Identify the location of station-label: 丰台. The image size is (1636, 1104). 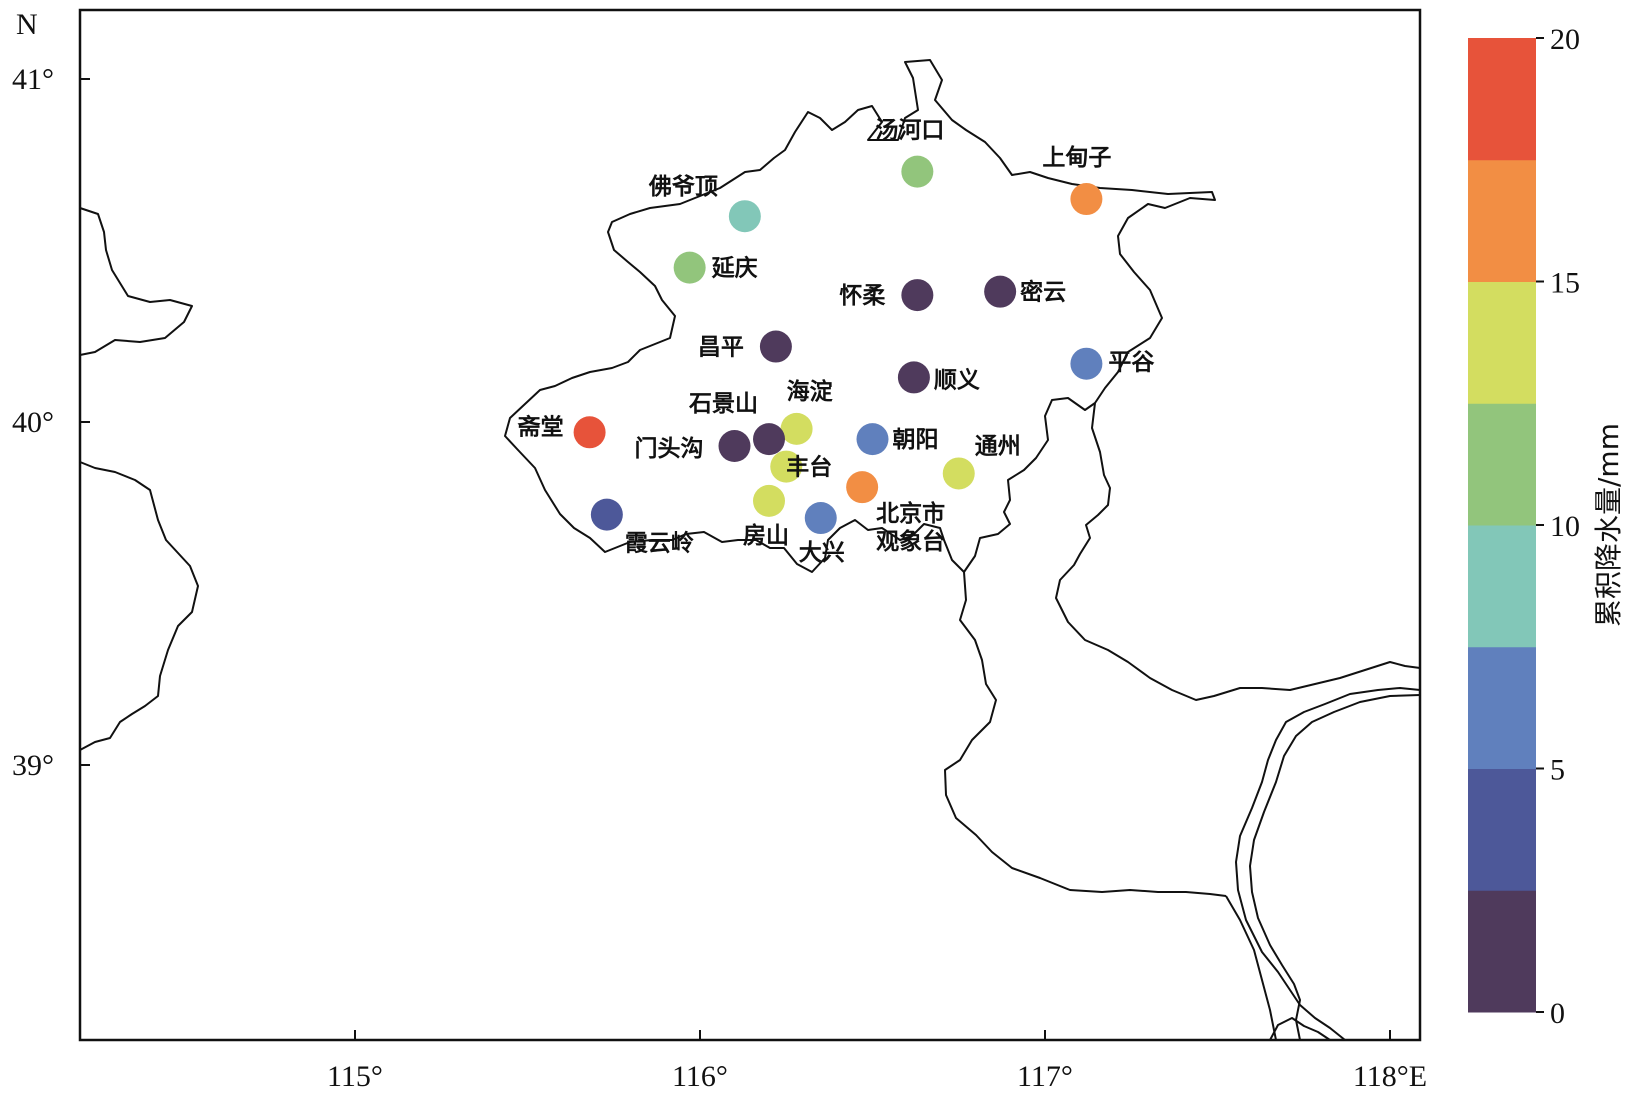
(809, 467).